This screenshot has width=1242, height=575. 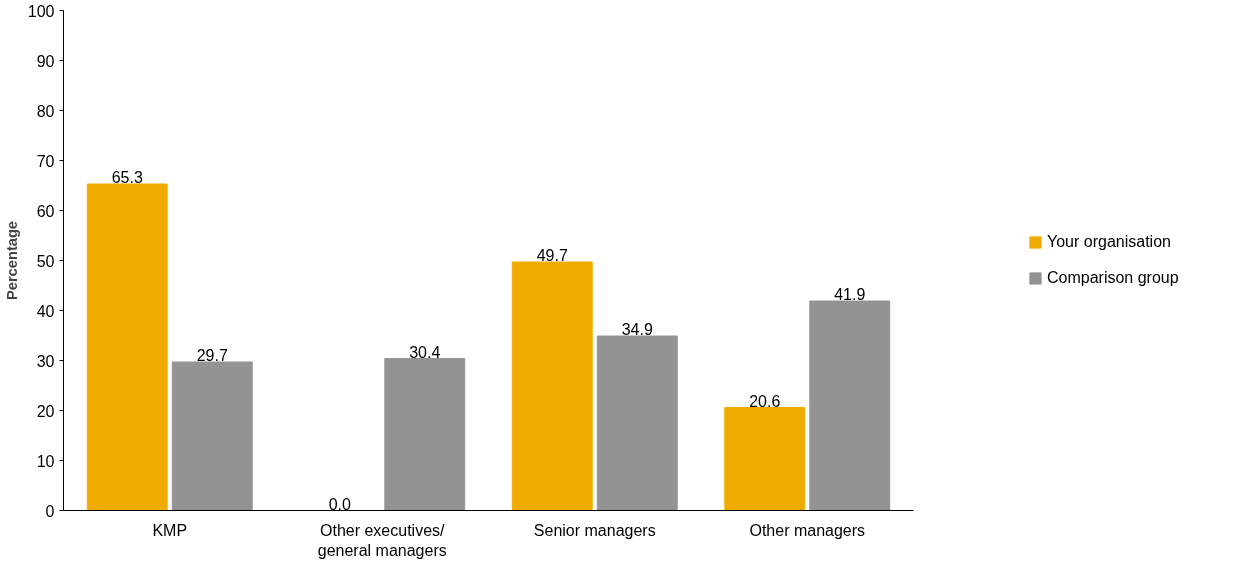 What do you see at coordinates (45, 361) in the screenshot?
I see `y-tick-label: 30` at bounding box center [45, 361].